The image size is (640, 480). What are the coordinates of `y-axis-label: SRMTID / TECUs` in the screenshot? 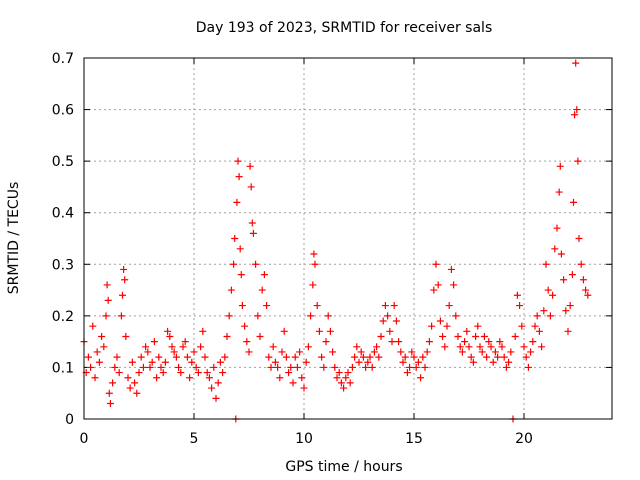 It's located at (14, 238).